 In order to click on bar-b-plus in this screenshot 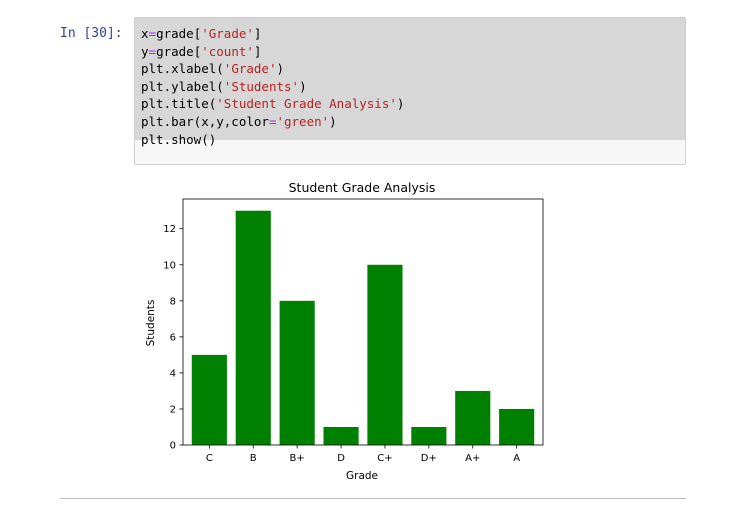, I will do `click(297, 372)`.